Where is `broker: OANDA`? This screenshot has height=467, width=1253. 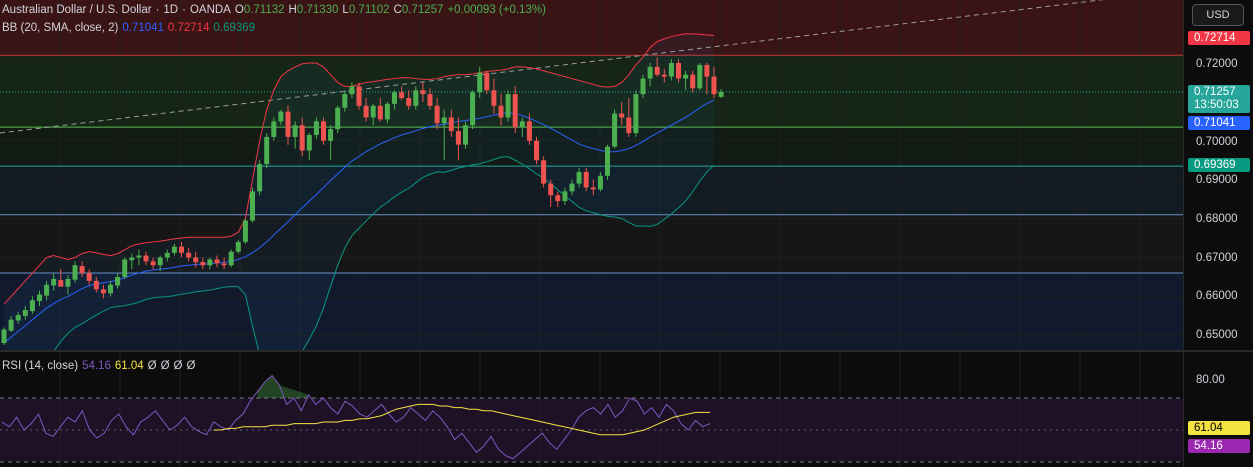
broker: OANDA is located at coordinates (210, 10).